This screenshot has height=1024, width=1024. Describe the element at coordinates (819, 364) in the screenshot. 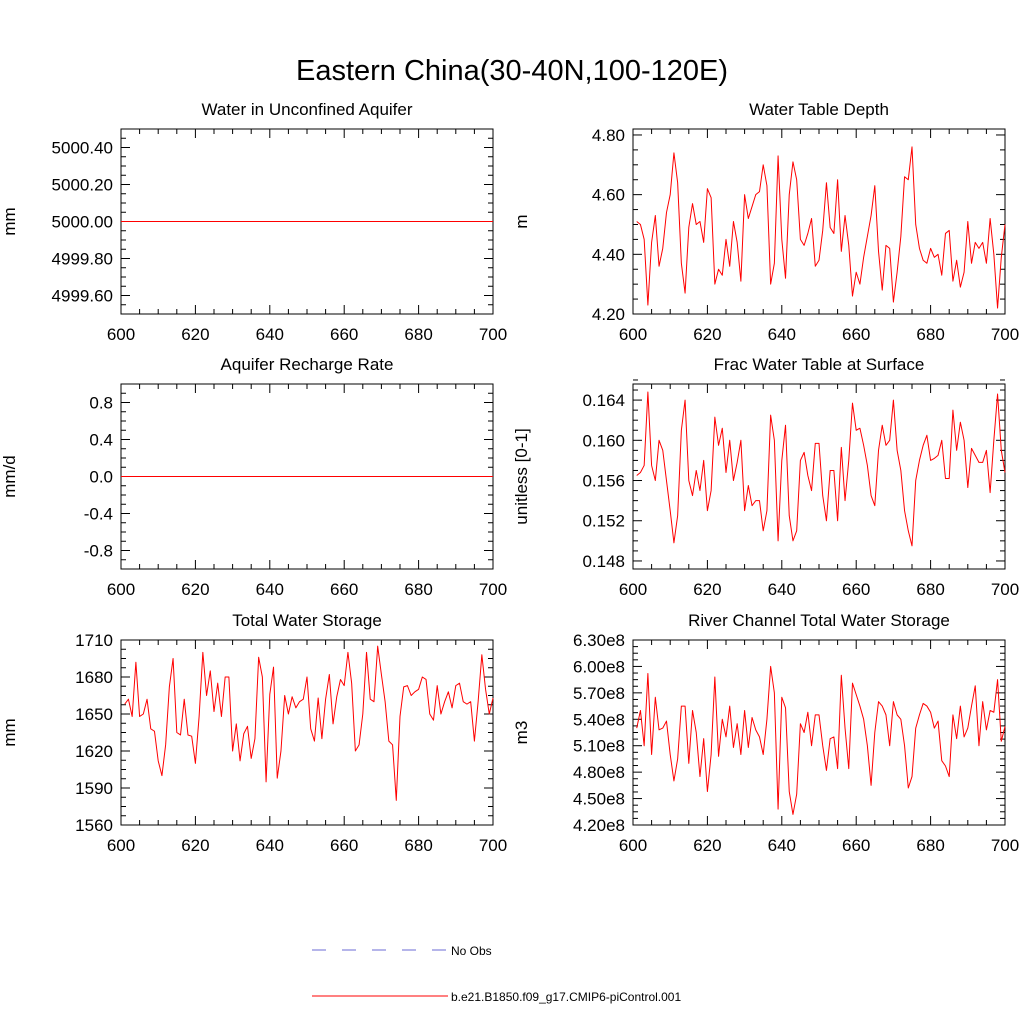

I see `chart-title: Frac Water Table at Surface` at that location.